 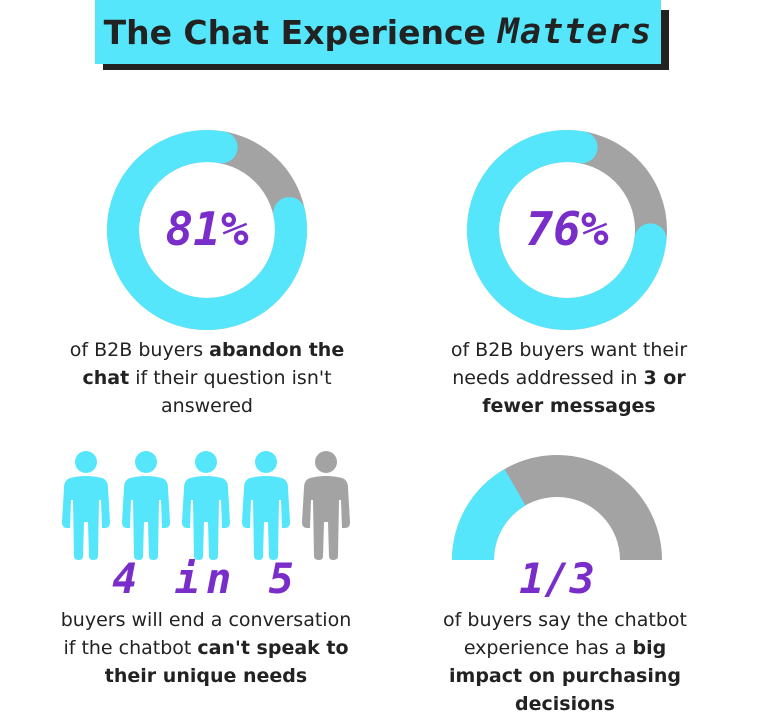 I want to click on title-text: The Chat Experience, so click(x=294, y=32).